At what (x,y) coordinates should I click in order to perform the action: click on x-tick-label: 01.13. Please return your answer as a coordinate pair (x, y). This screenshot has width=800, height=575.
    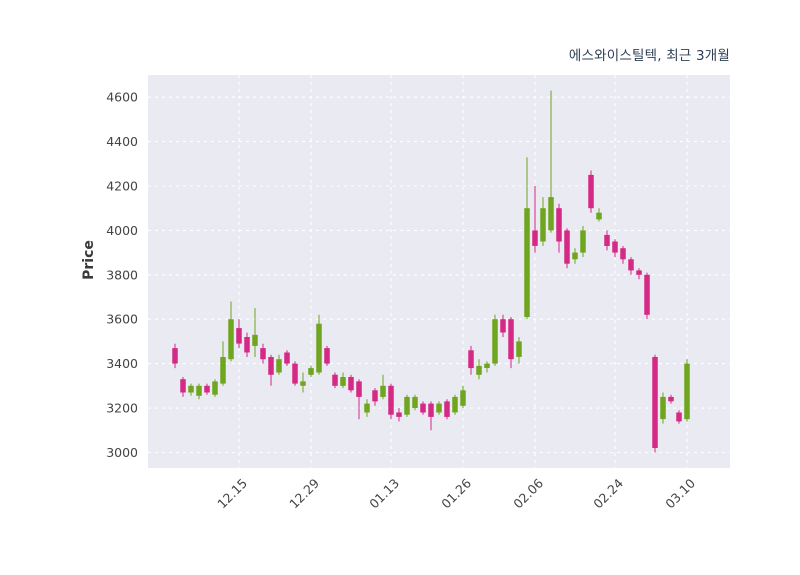
    Looking at the image, I should click on (384, 494).